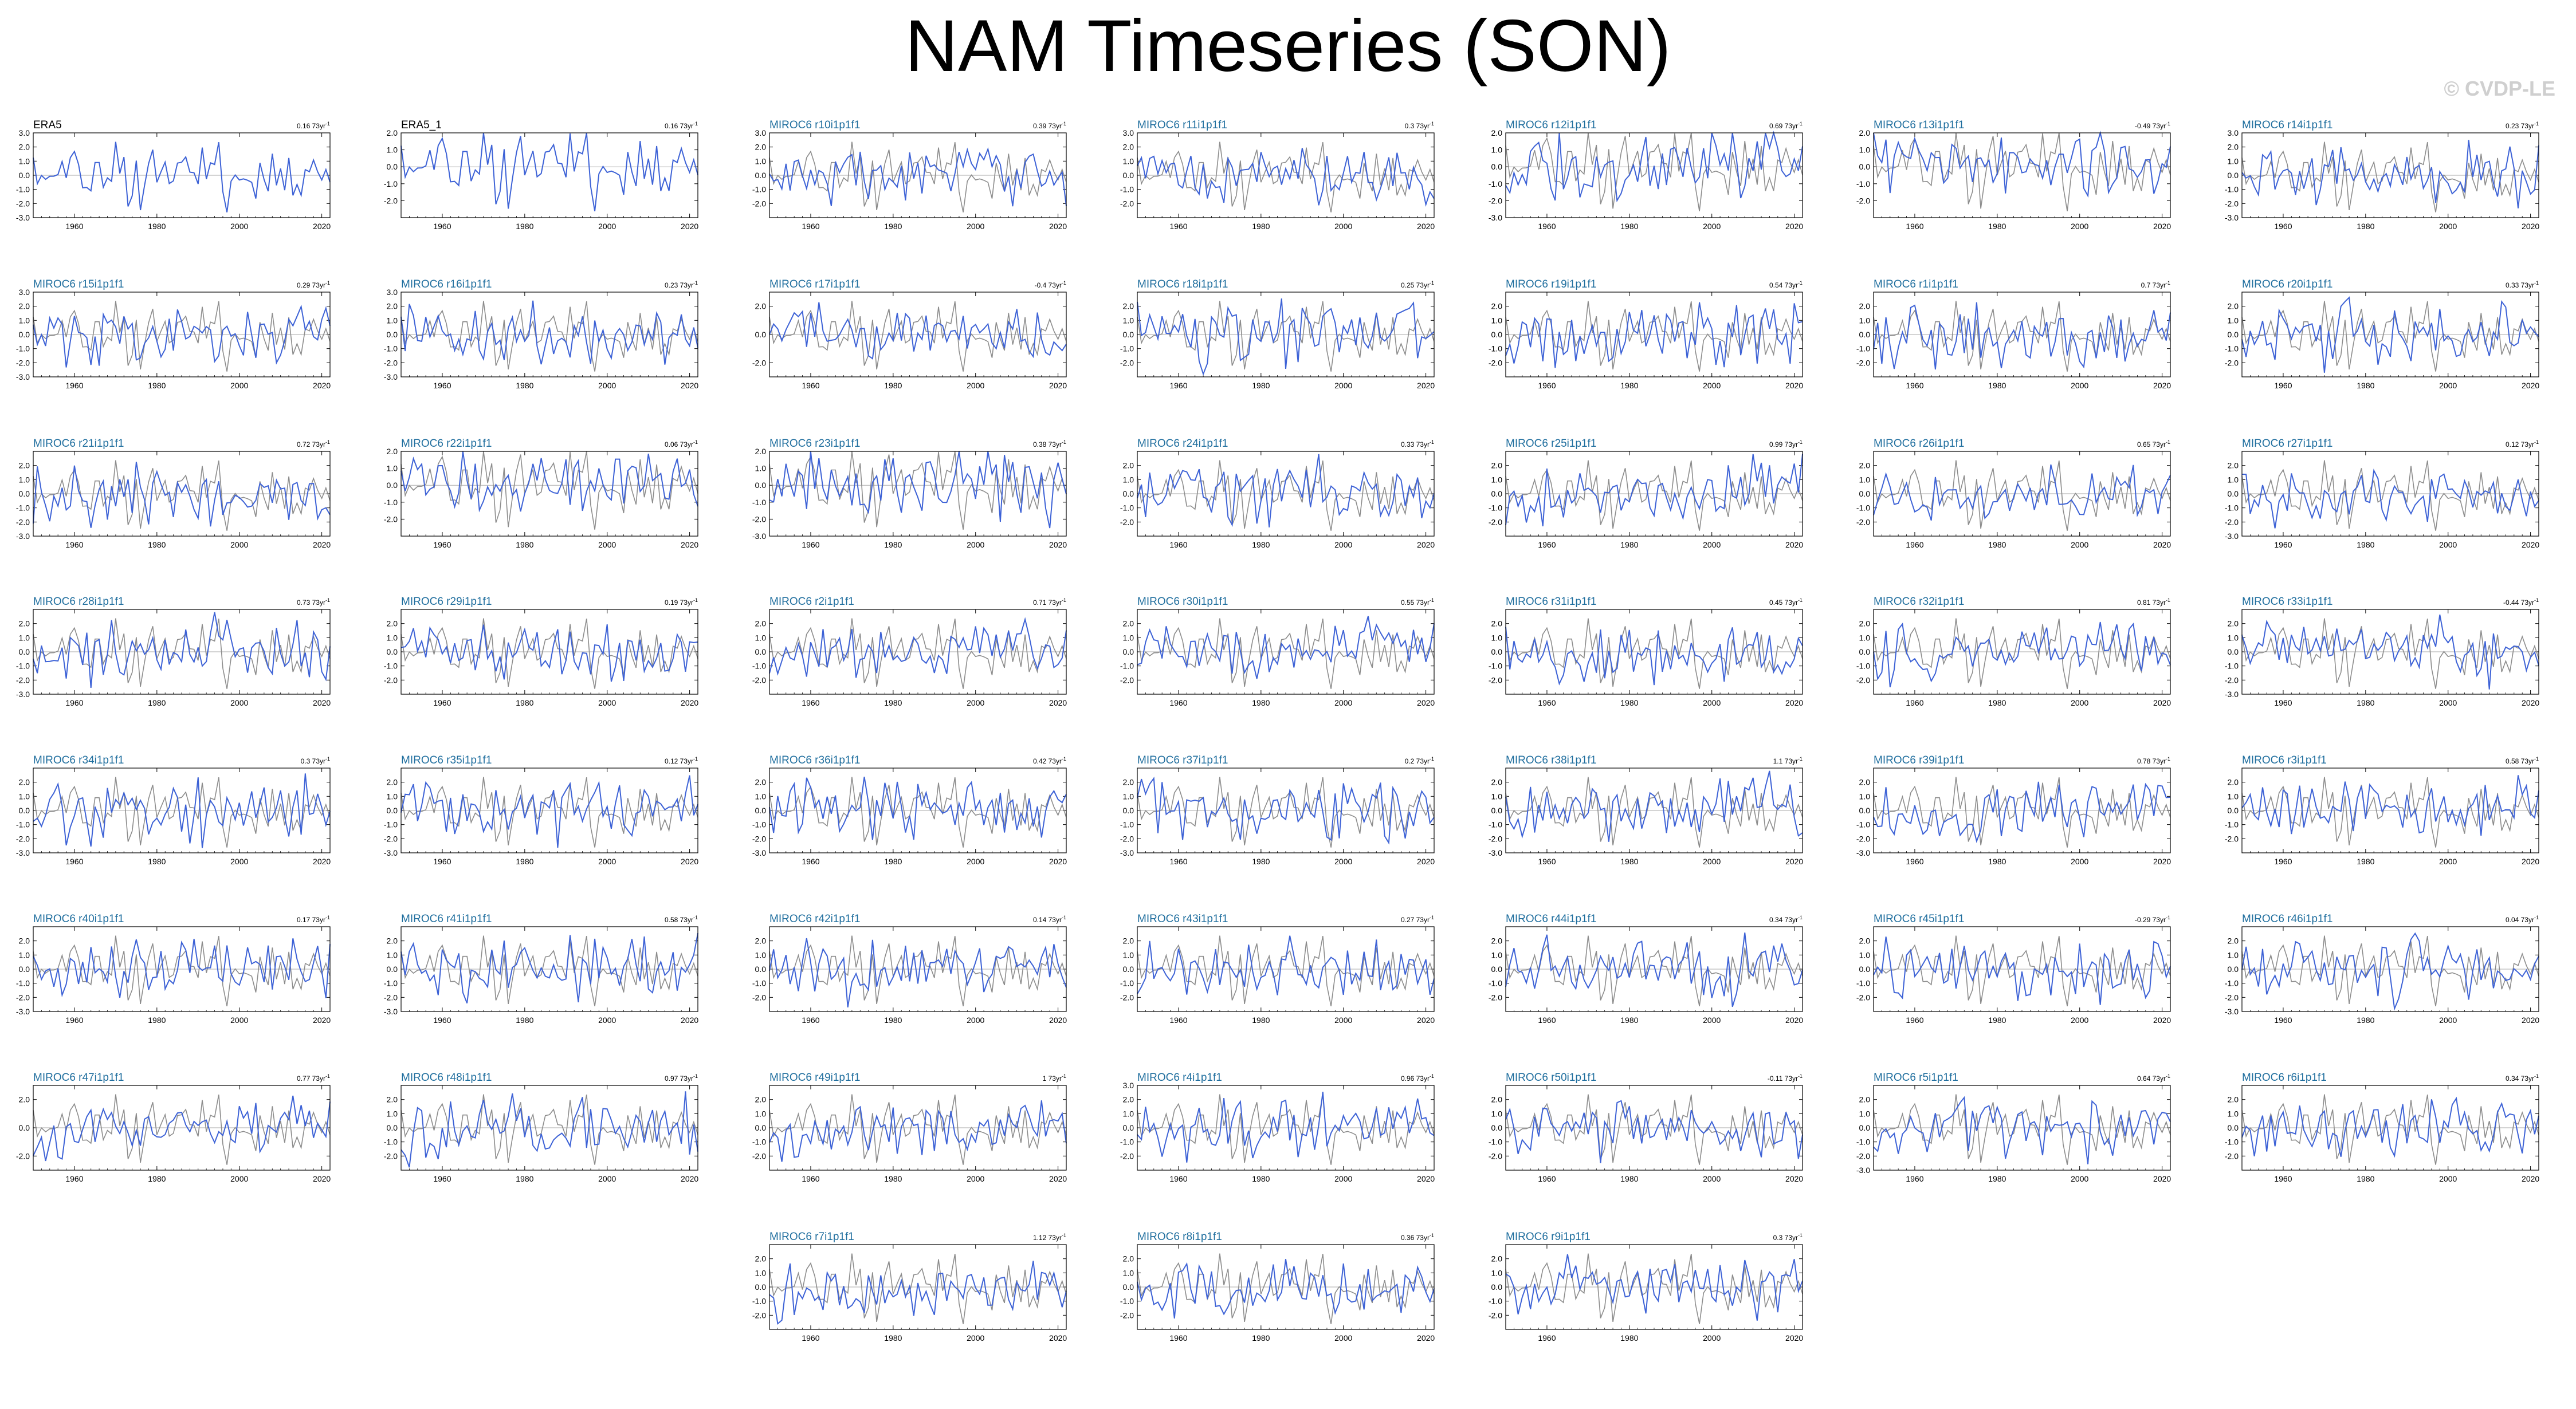  I want to click on panel-title: MIROC6 r30i1p1f1, so click(1183, 602).